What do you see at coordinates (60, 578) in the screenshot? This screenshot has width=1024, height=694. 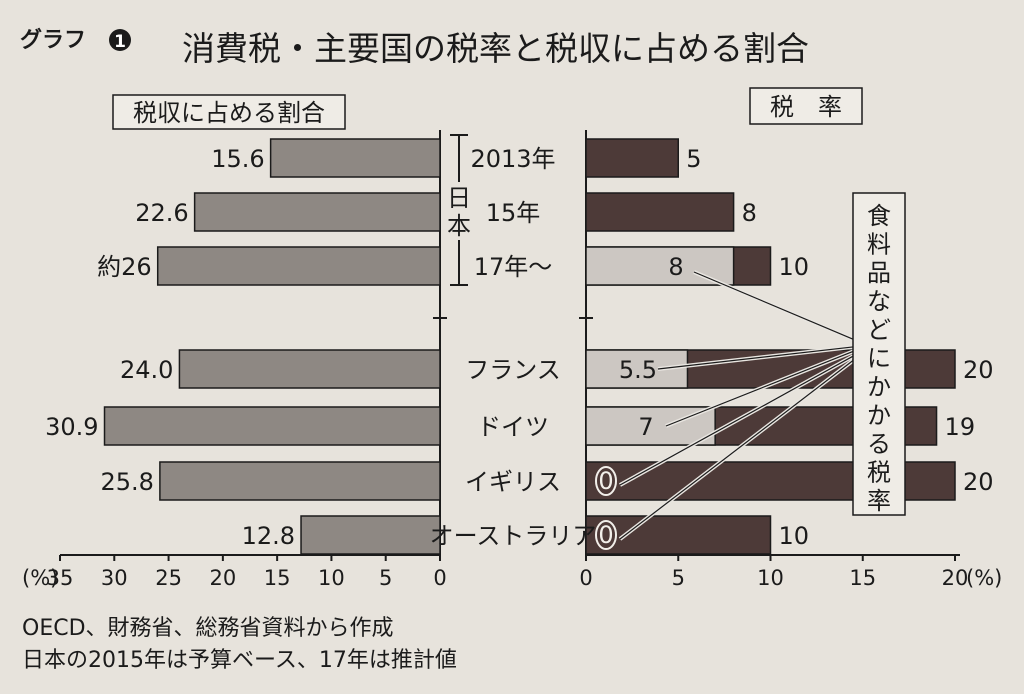 I see `left-tick-label: 35` at bounding box center [60, 578].